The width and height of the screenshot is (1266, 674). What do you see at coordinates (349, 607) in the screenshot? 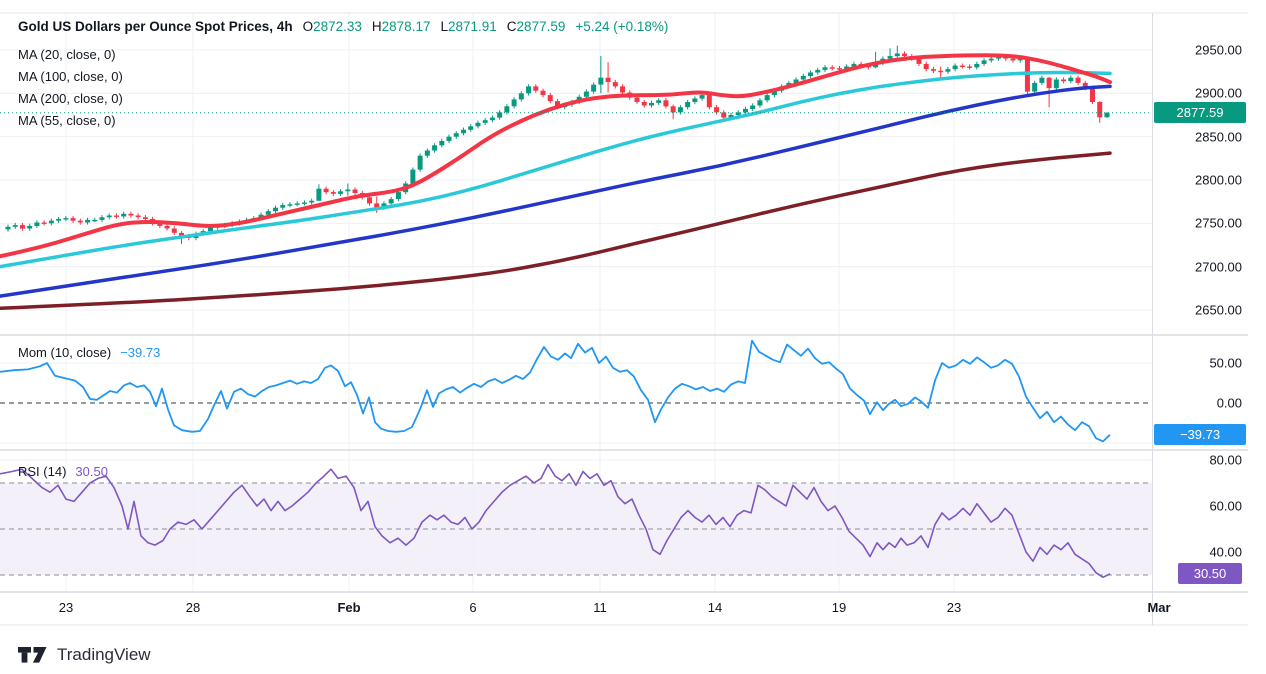
I see `time-axis-label: Feb` at bounding box center [349, 607].